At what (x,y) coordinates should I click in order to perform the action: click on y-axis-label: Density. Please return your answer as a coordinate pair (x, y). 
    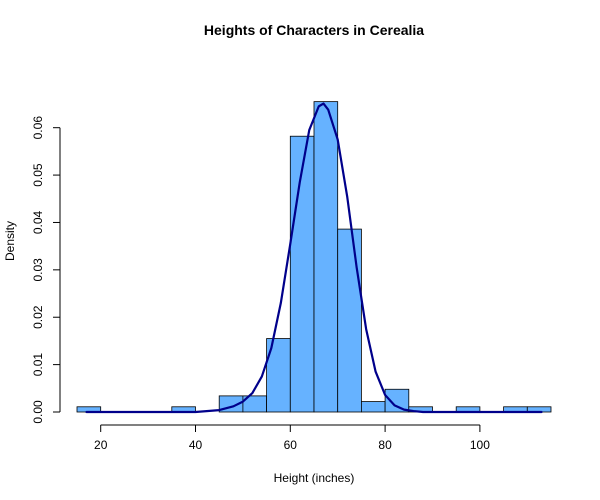
    Looking at the image, I should click on (10, 241).